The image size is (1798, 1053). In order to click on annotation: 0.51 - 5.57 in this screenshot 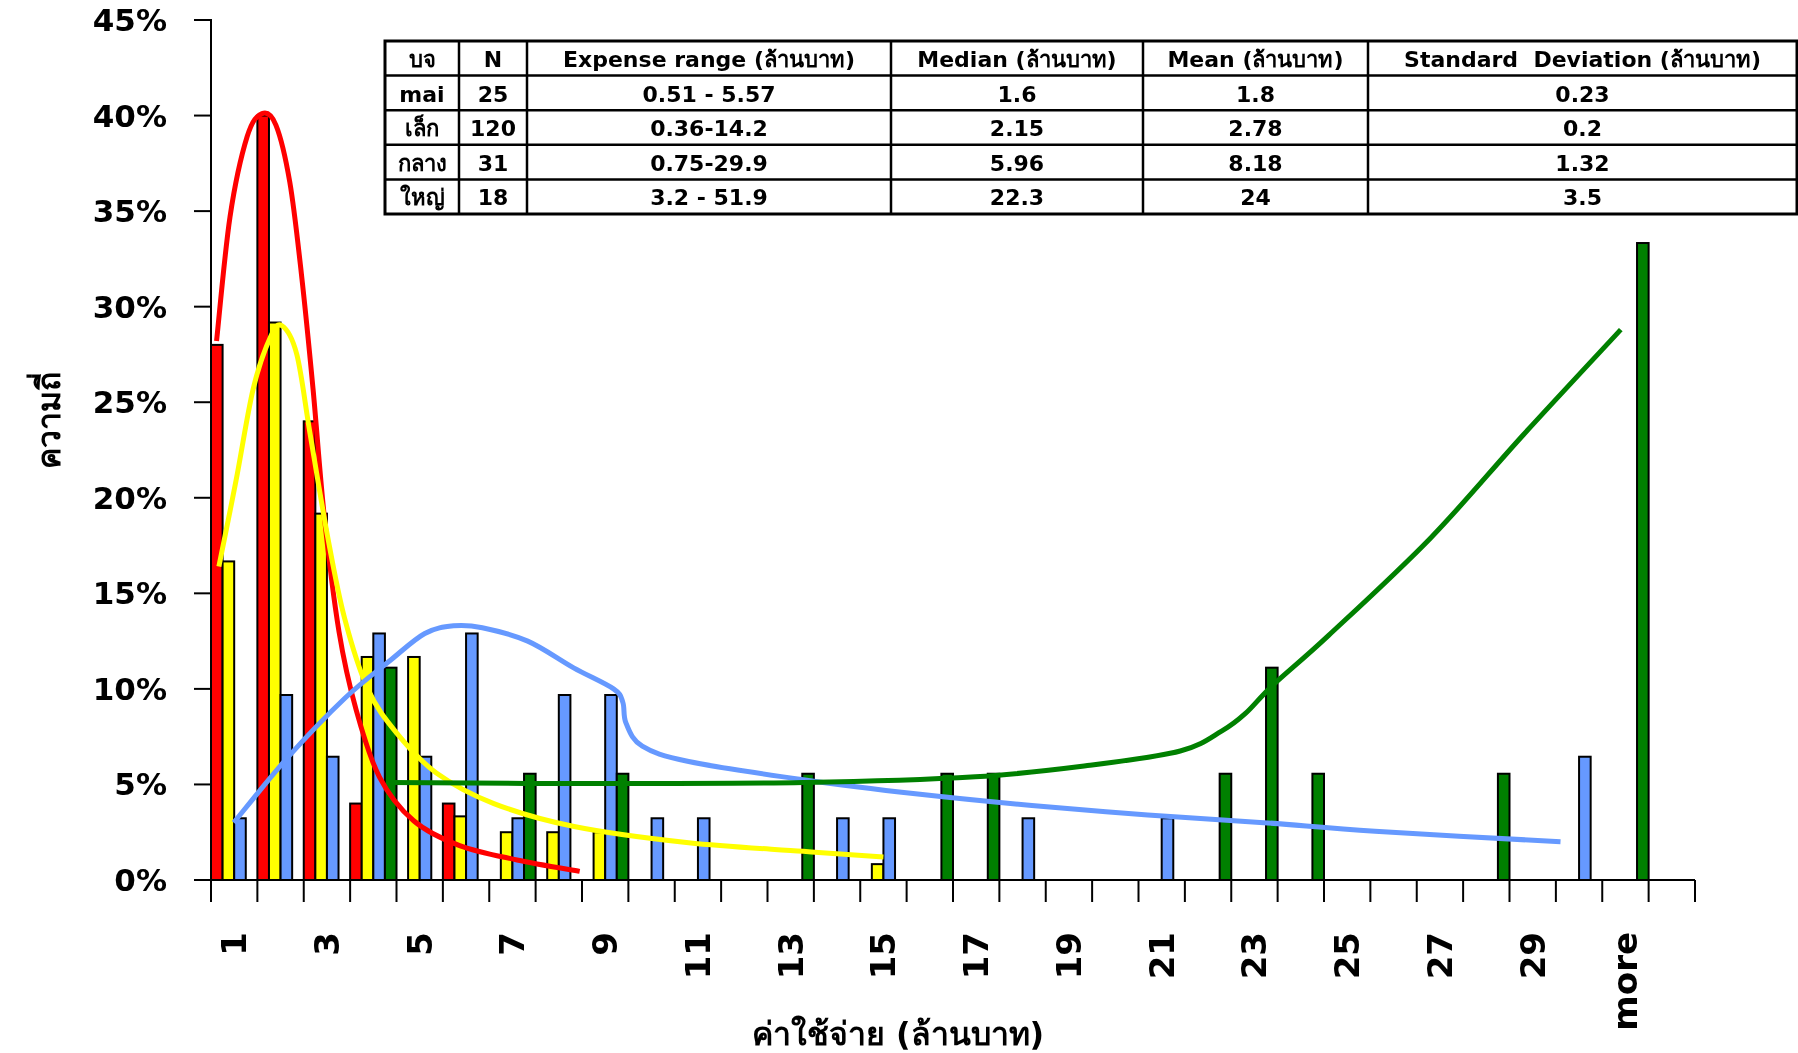, I will do `click(709, 94)`.